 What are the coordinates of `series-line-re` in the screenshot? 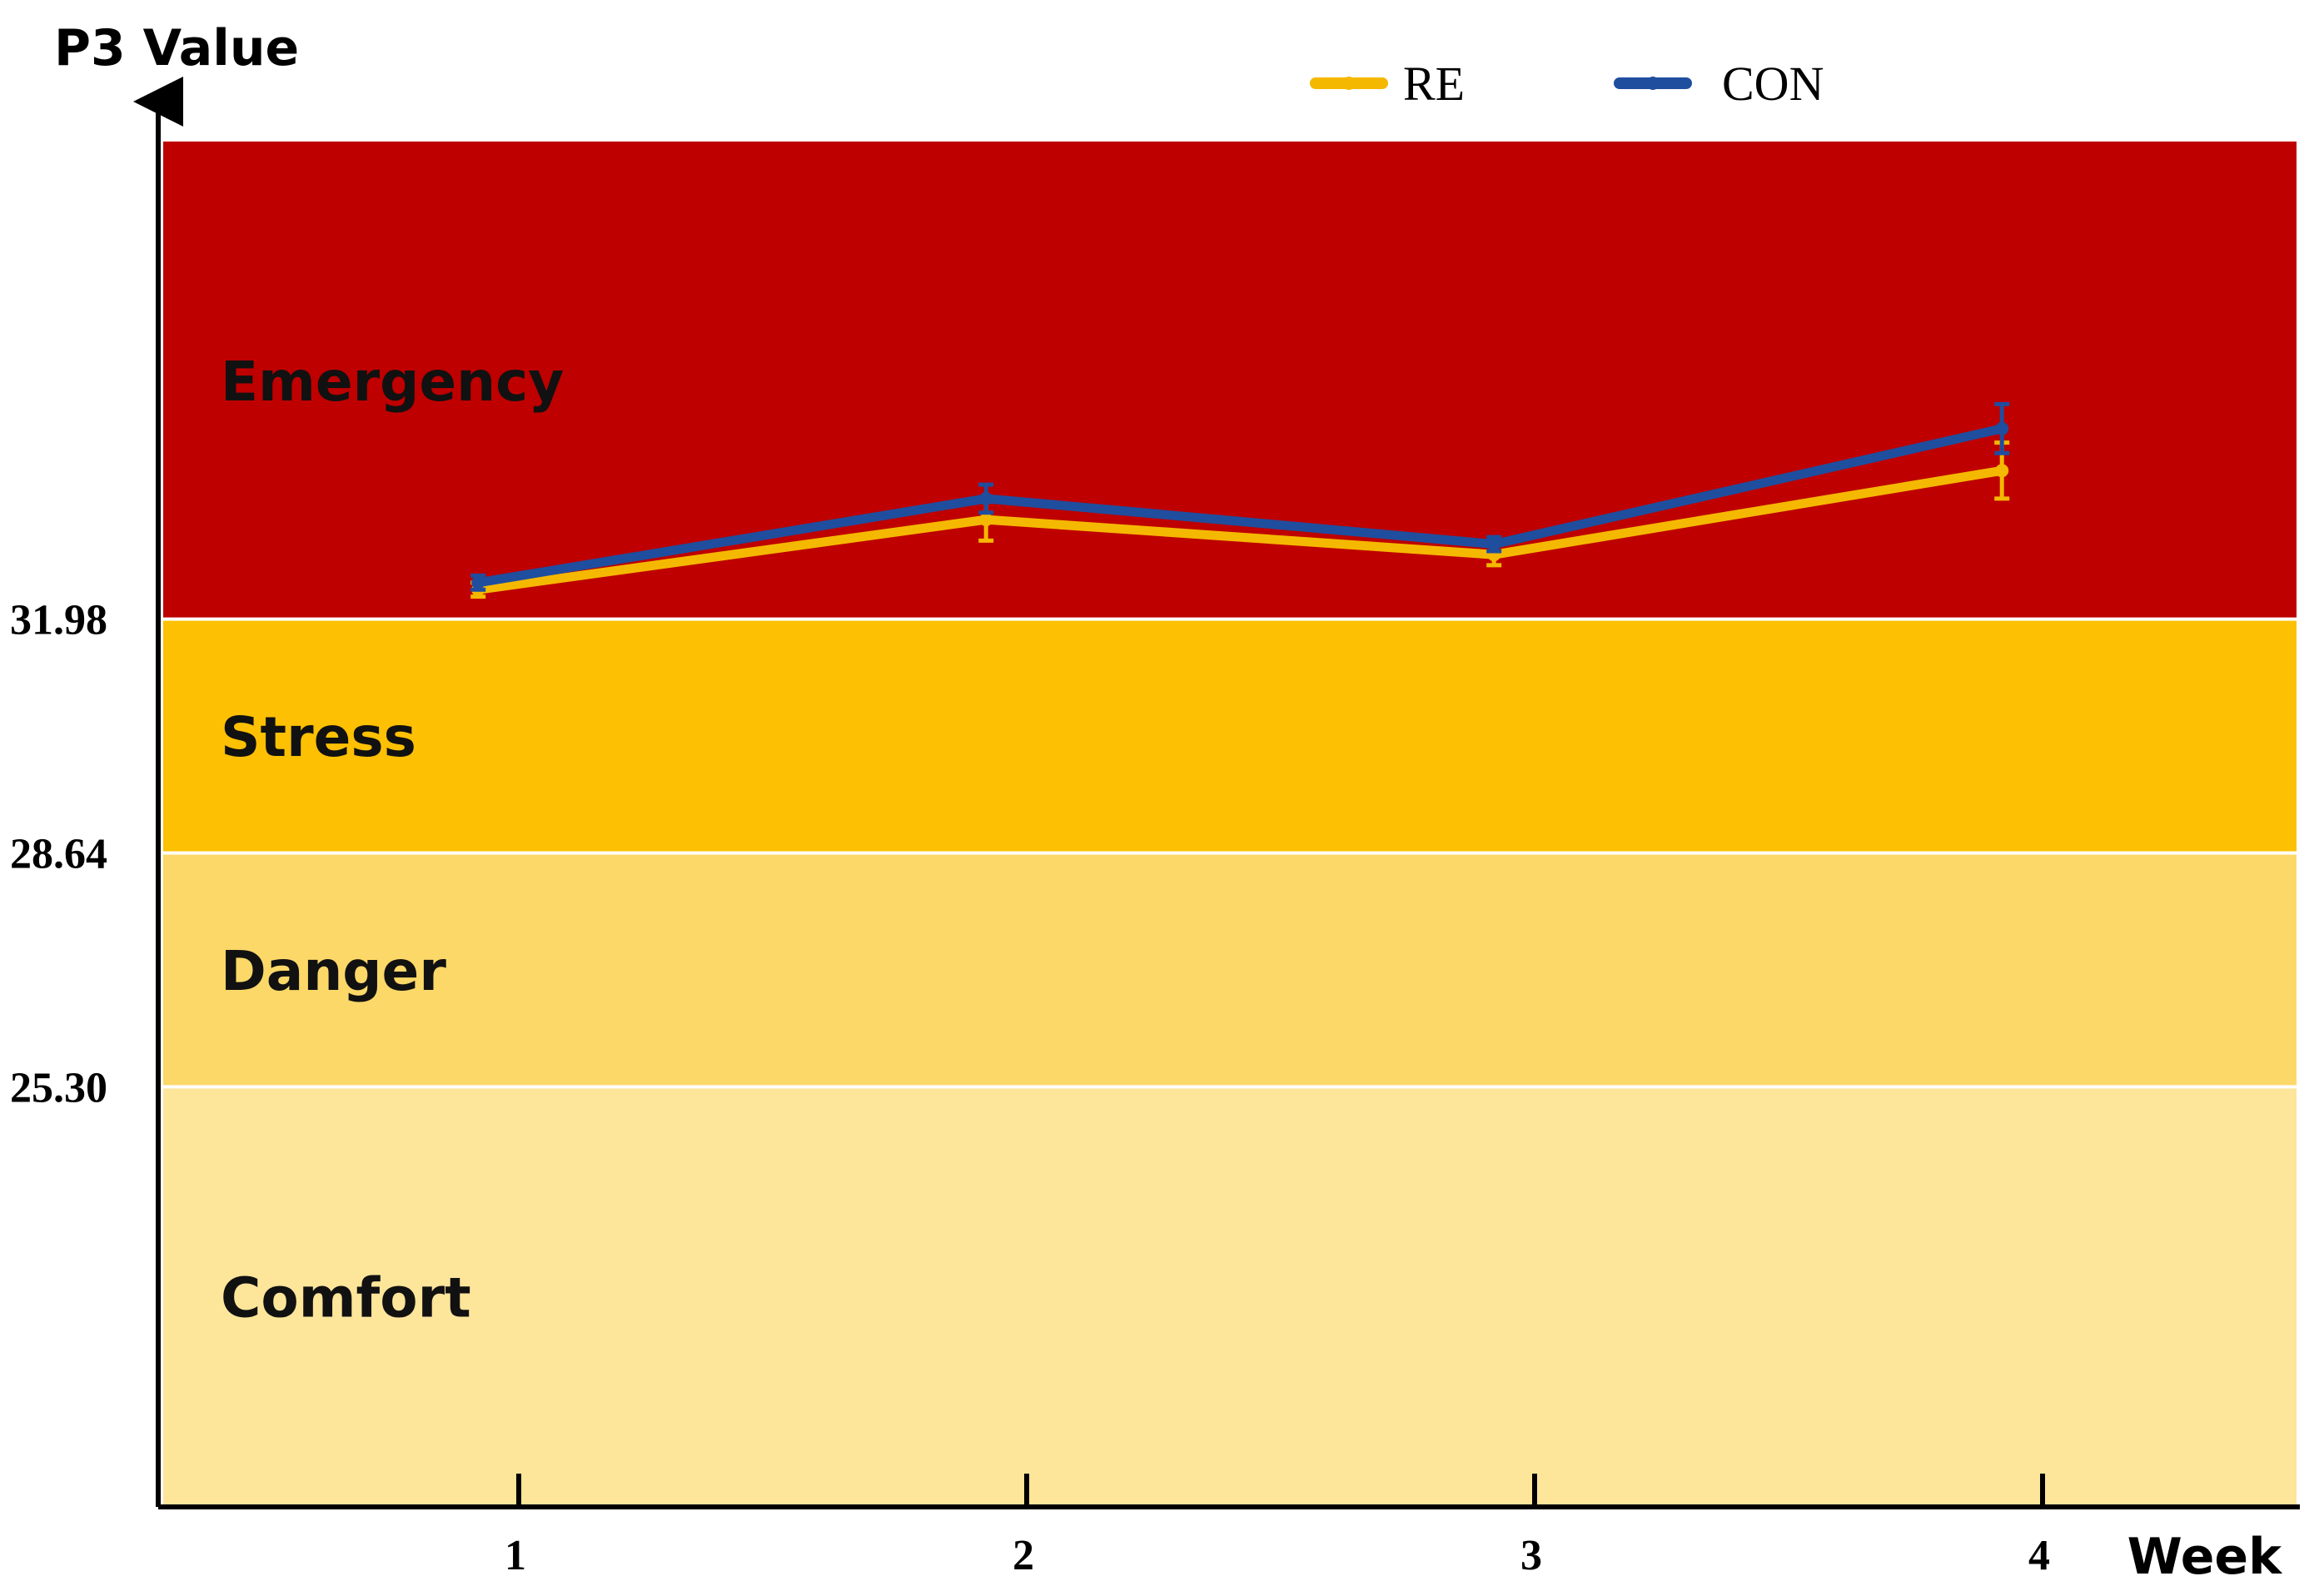 It's located at (1240, 529).